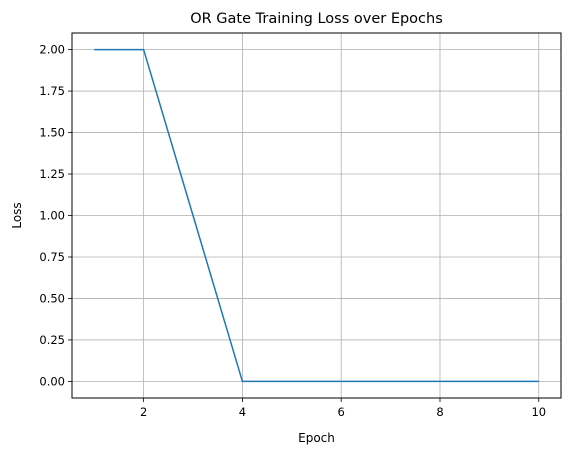 Image resolution: width=576 pixels, height=455 pixels. What do you see at coordinates (341, 412) in the screenshot?
I see `x-tick-label: 6` at bounding box center [341, 412].